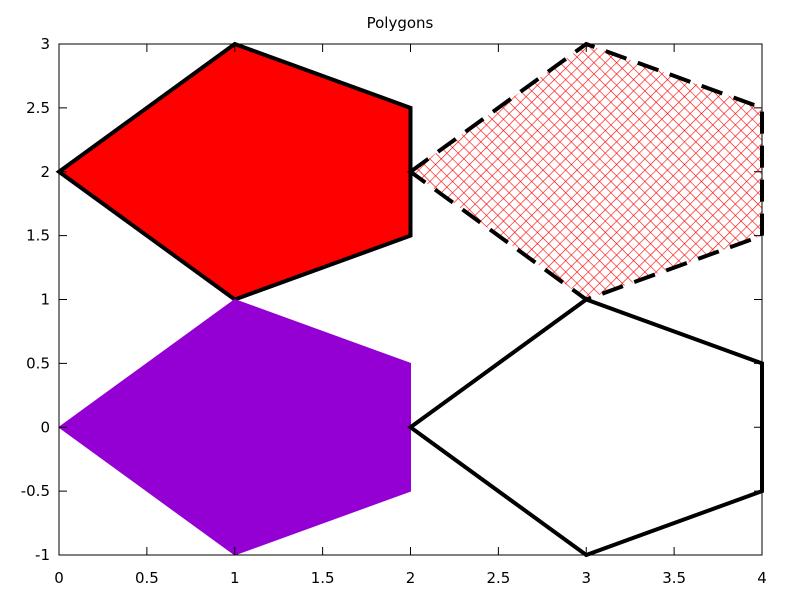  I want to click on x-tick-label: 3.5, so click(674, 578).